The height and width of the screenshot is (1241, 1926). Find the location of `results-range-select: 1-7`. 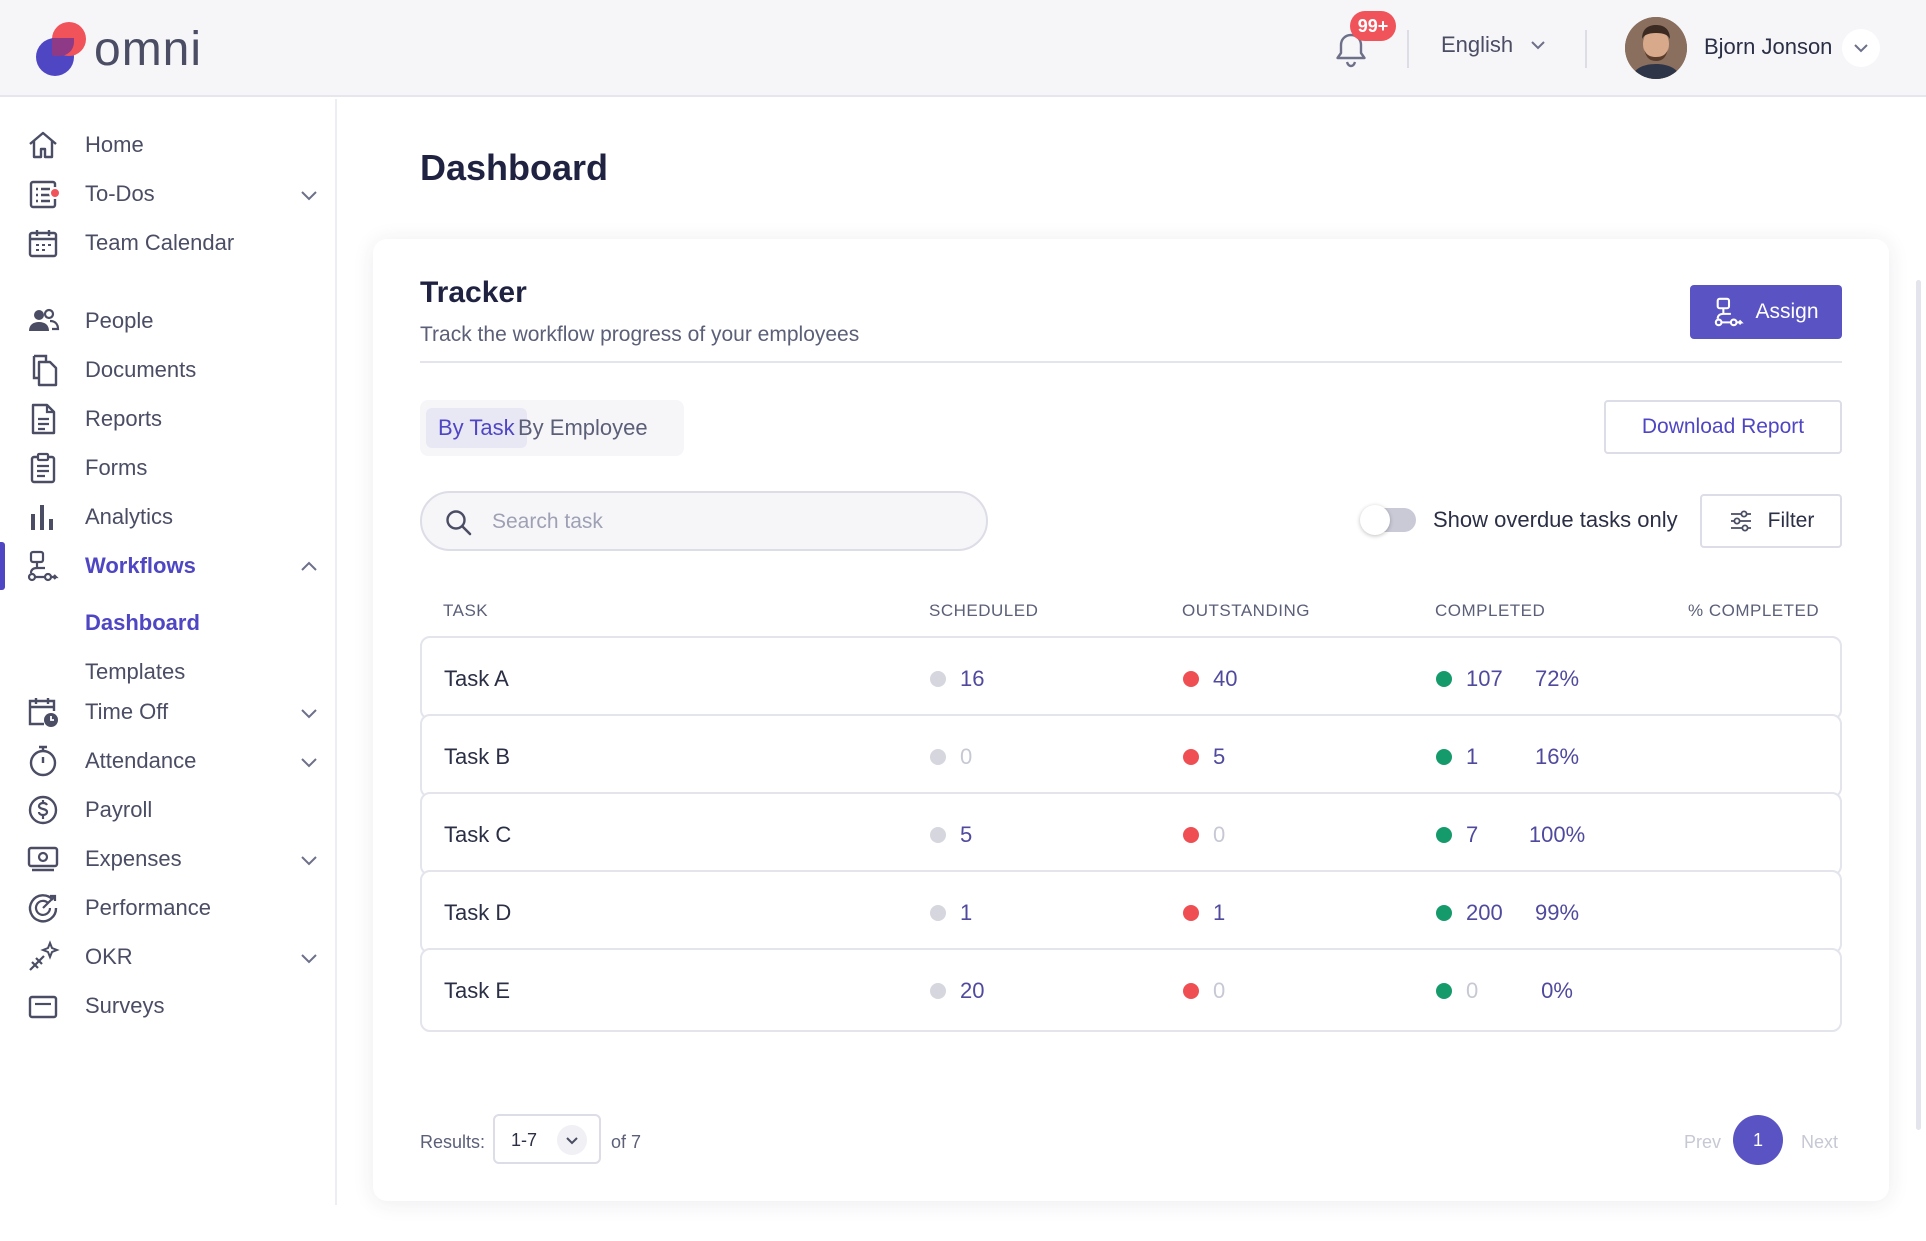

results-range-select: 1-7 is located at coordinates (547, 1139).